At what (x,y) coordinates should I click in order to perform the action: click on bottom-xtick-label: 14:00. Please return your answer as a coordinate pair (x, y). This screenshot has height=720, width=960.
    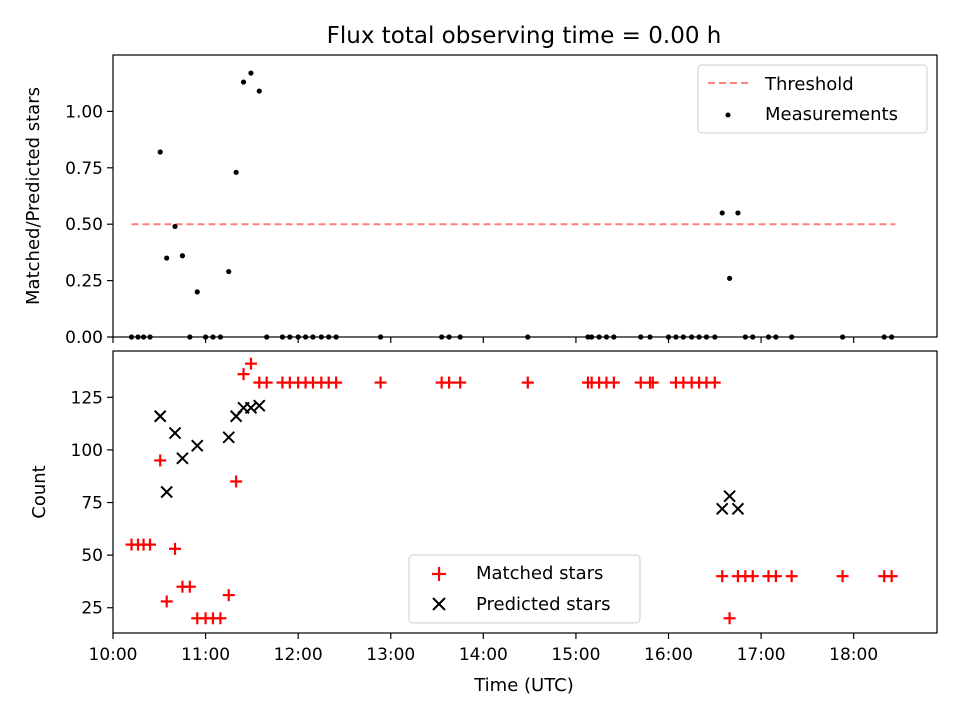
    Looking at the image, I should click on (483, 655).